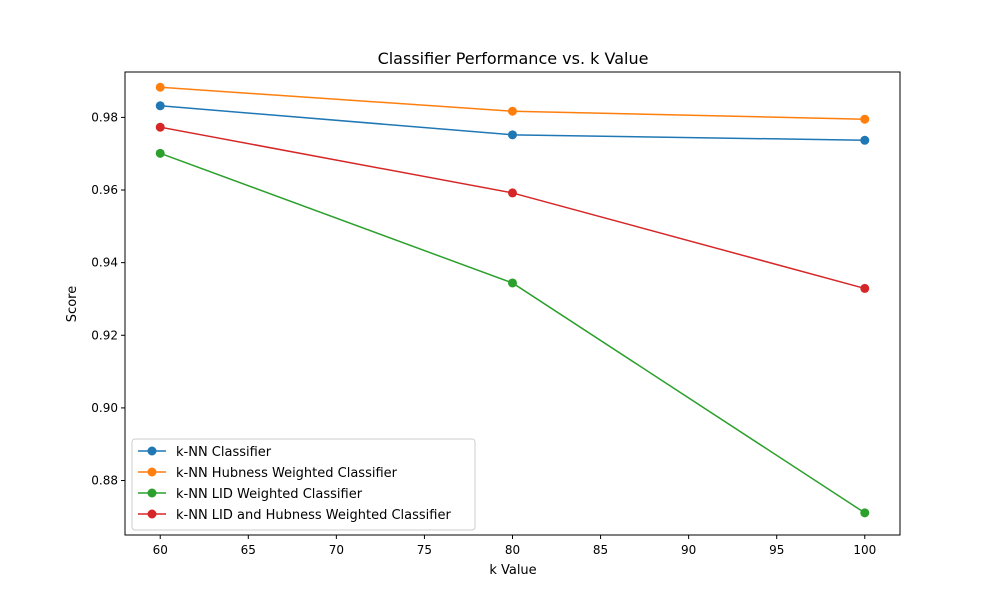  I want to click on y-tick-label: 0.96, so click(104, 190).